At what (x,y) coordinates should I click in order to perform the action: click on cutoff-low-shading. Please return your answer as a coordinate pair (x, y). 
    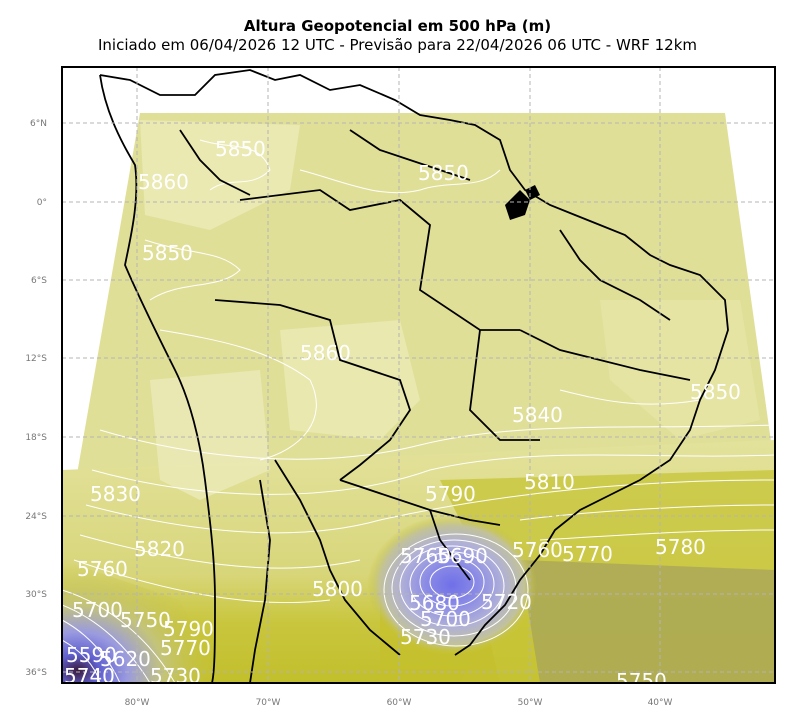
    Looking at the image, I should click on (452, 585).